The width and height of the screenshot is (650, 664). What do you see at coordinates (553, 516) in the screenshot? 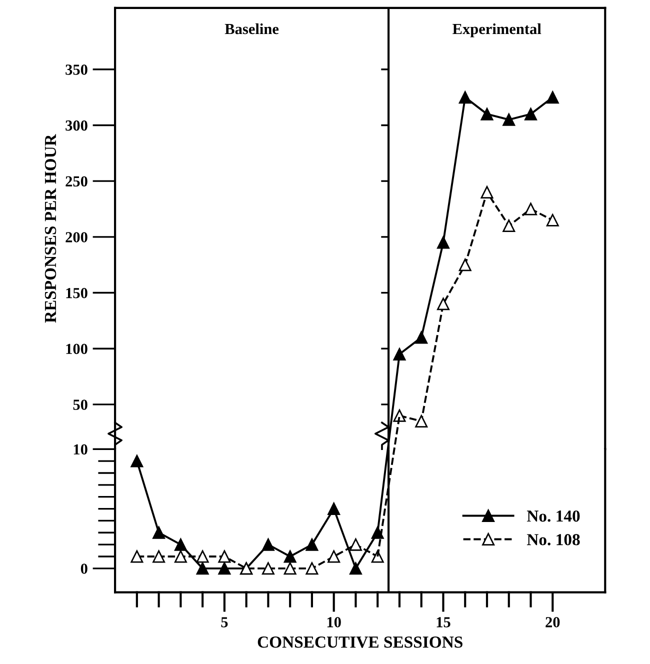
I see `legend-label: No. 140` at bounding box center [553, 516].